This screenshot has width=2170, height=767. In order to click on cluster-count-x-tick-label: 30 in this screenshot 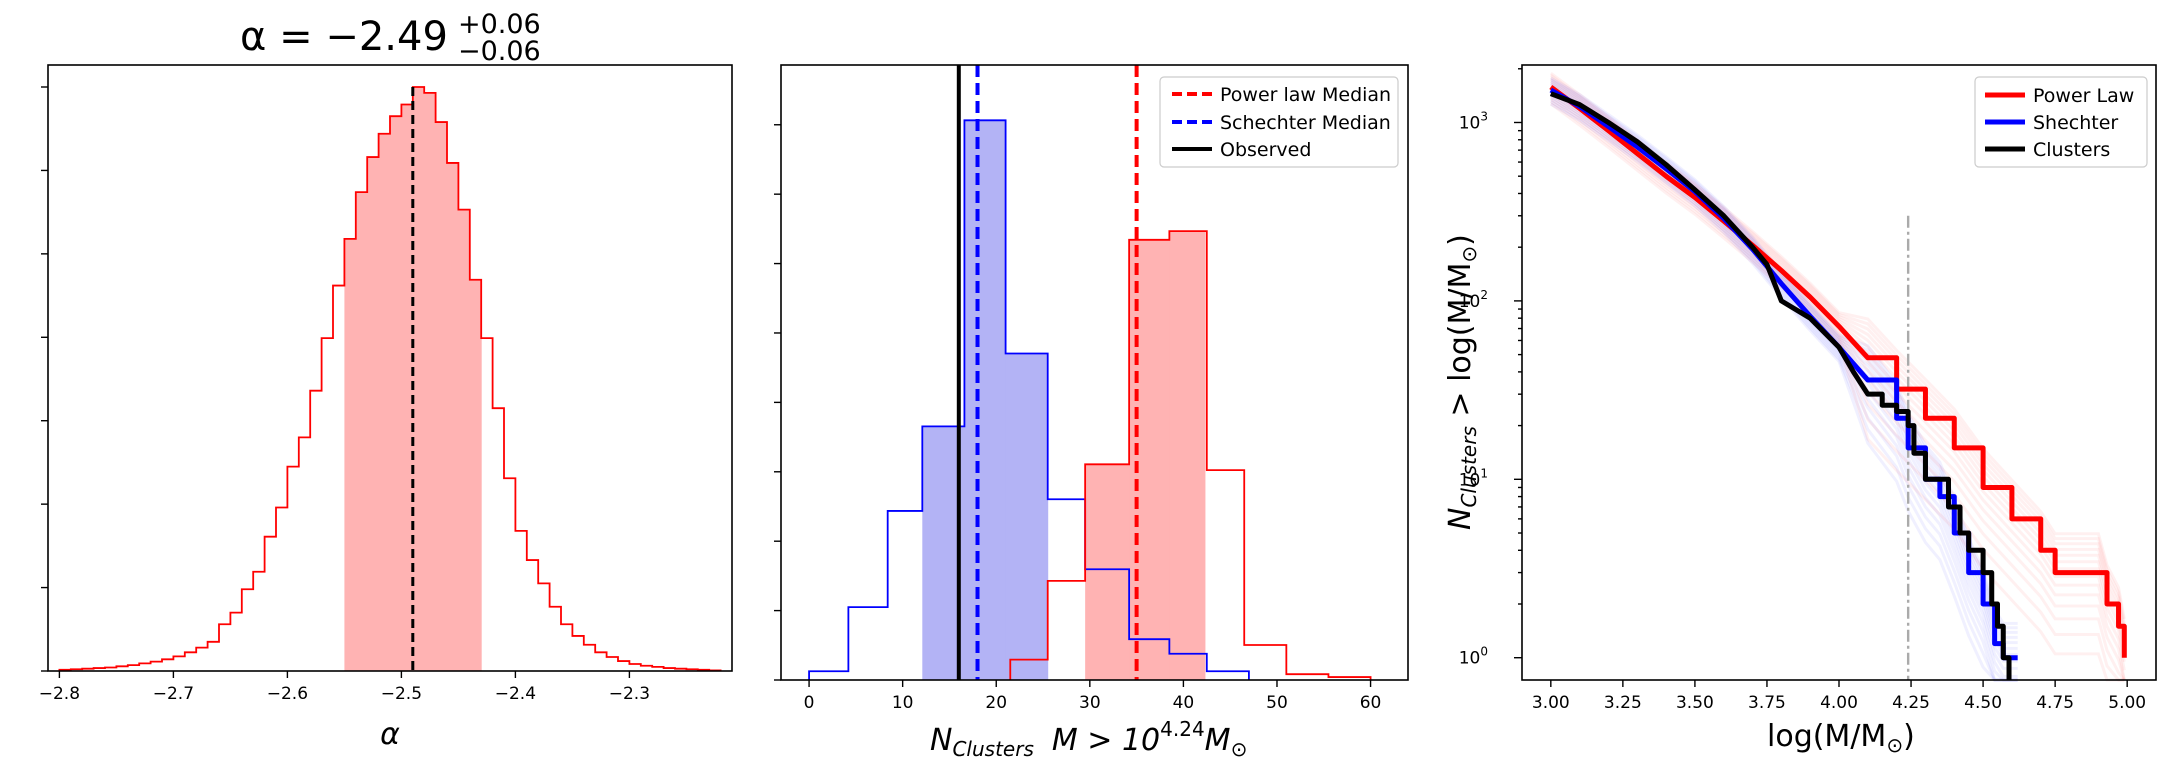, I will do `click(1090, 703)`.